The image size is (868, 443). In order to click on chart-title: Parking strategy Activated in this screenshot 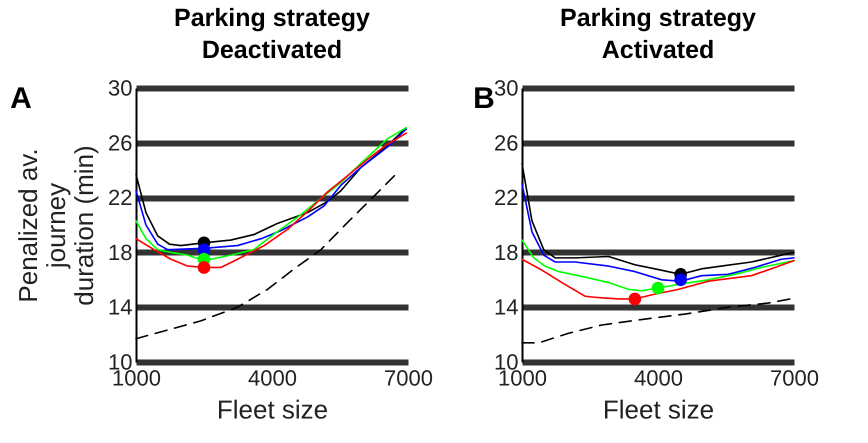, I will do `click(658, 34)`.